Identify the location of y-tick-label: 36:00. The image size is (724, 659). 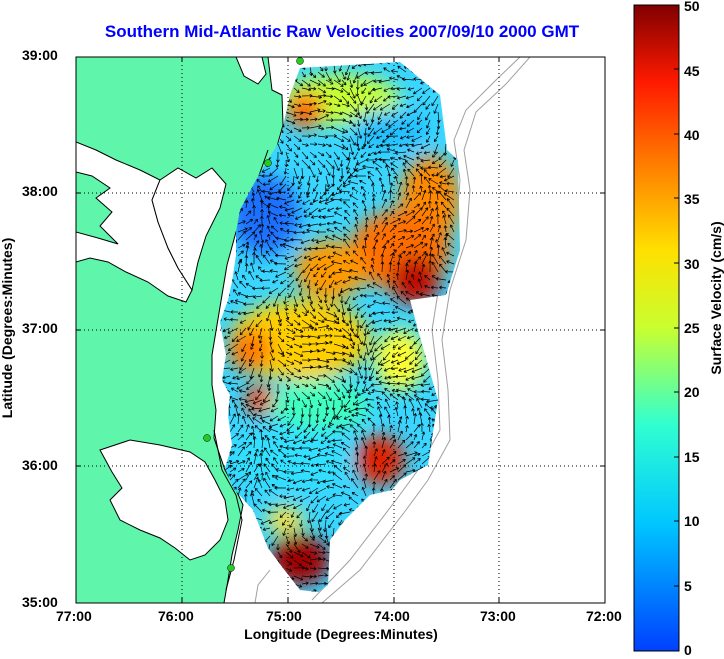
(40, 465).